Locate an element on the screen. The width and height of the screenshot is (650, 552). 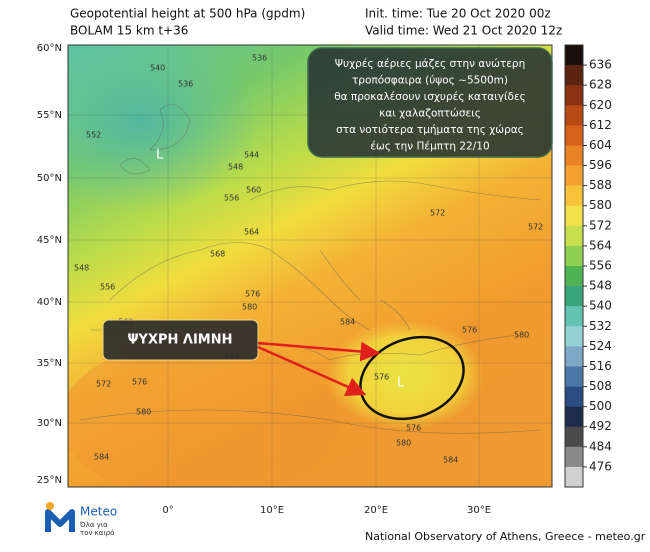
contour-label: 568 is located at coordinates (217, 254).